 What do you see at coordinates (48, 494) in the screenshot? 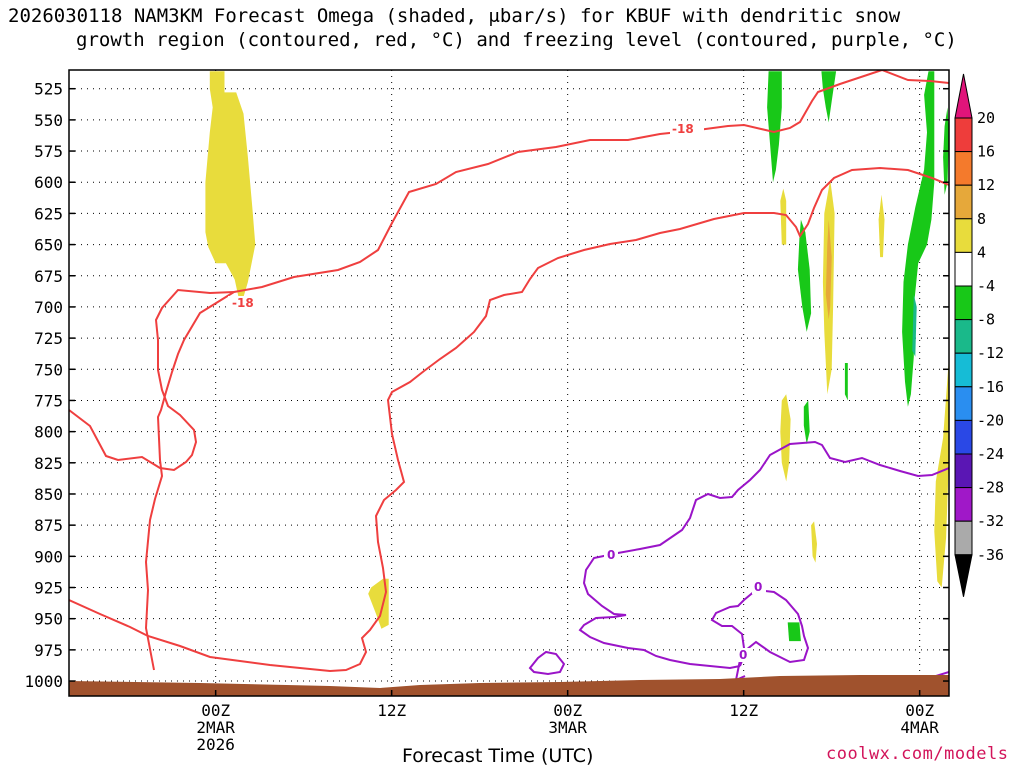
I see `y-tick-label: 850` at bounding box center [48, 494].